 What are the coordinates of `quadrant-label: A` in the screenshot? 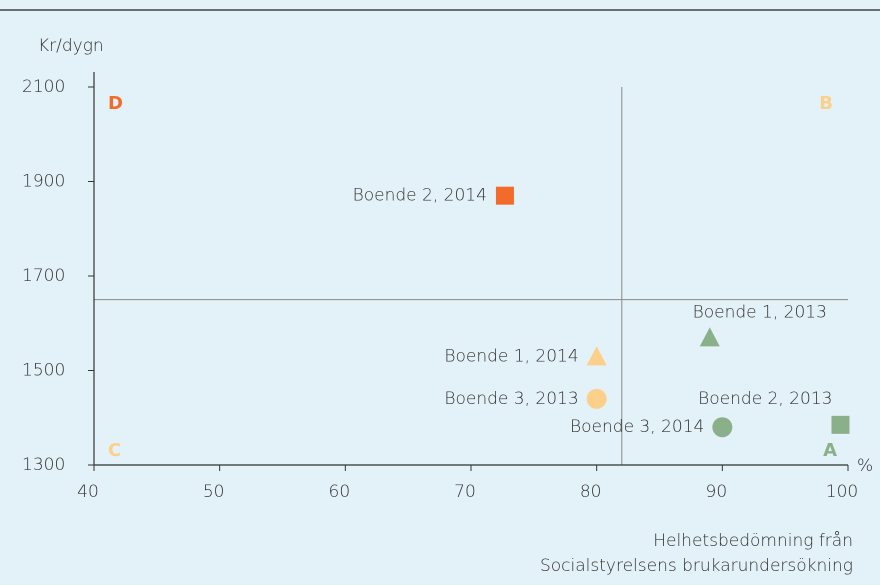 It's located at (830, 450).